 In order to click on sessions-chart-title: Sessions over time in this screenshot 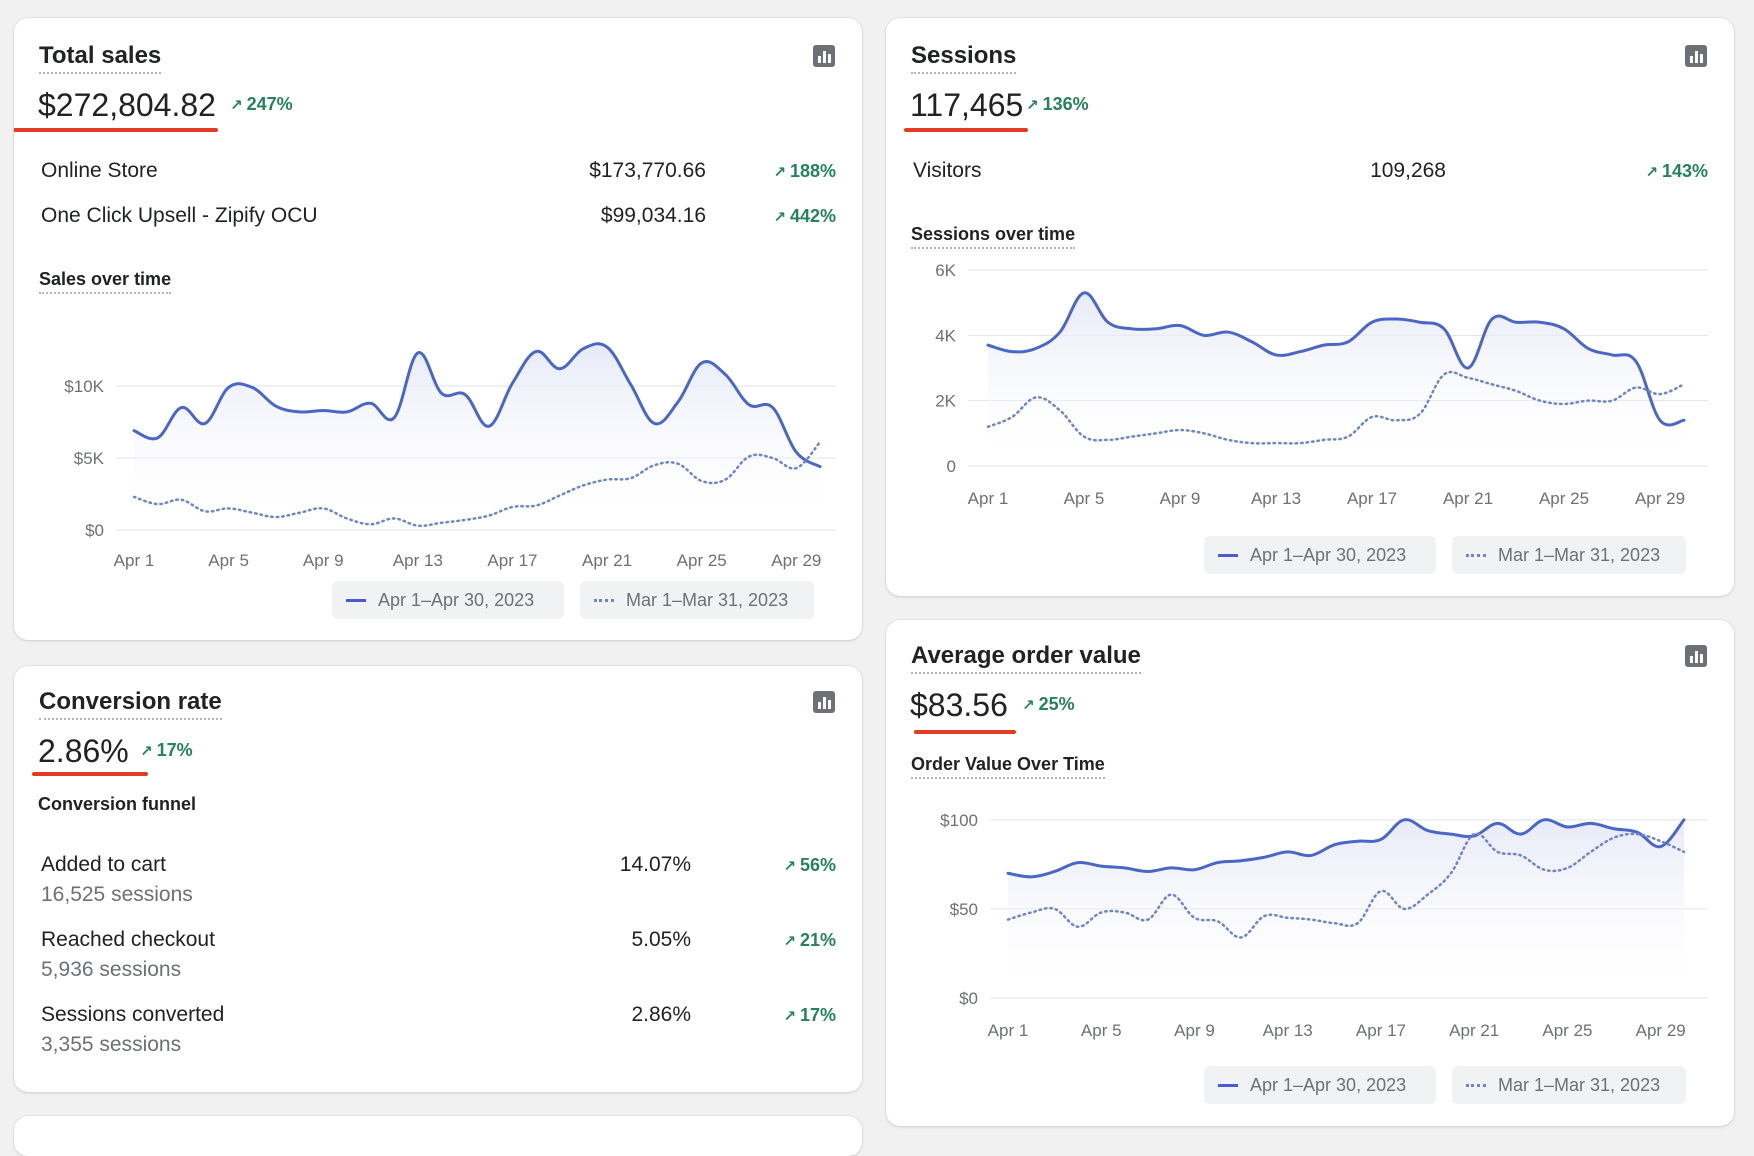, I will do `click(993, 236)`.